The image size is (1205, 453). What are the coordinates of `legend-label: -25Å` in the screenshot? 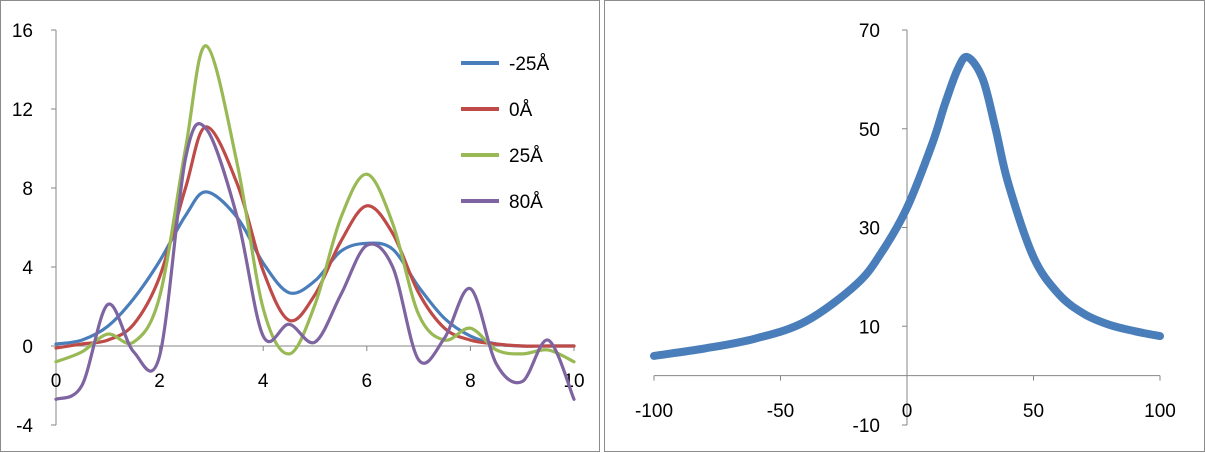 It's located at (529, 64).